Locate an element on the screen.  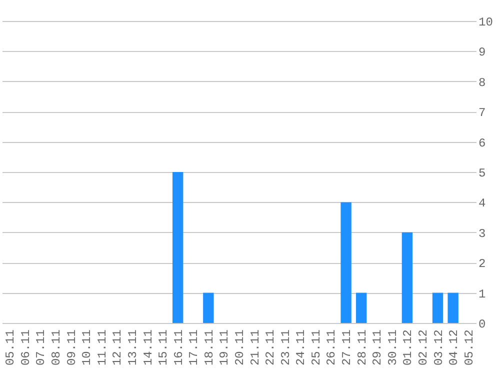
x-tick-label: 05.11 is located at coordinates (11, 348).